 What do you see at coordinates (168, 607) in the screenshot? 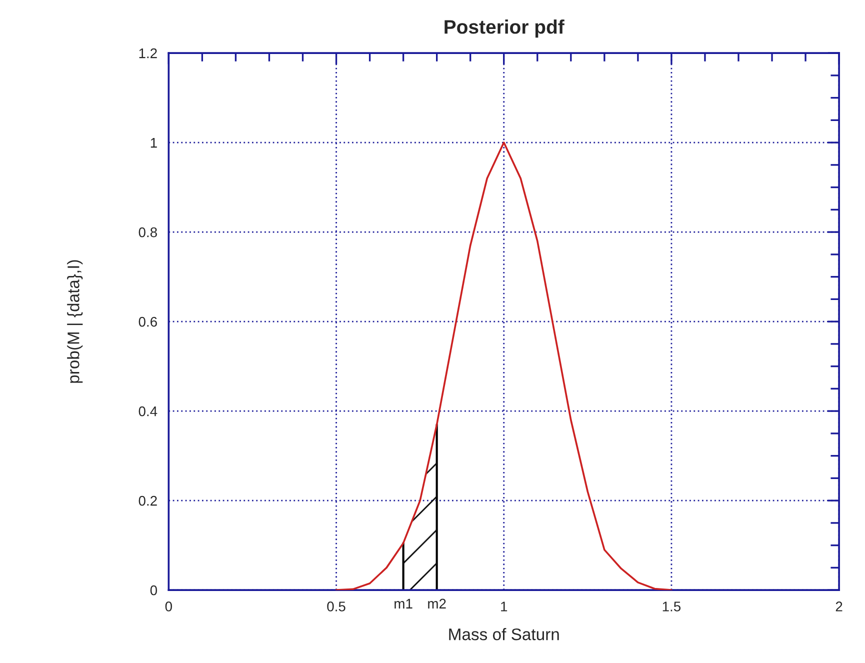
I see `x-tick-label: 0` at bounding box center [168, 607].